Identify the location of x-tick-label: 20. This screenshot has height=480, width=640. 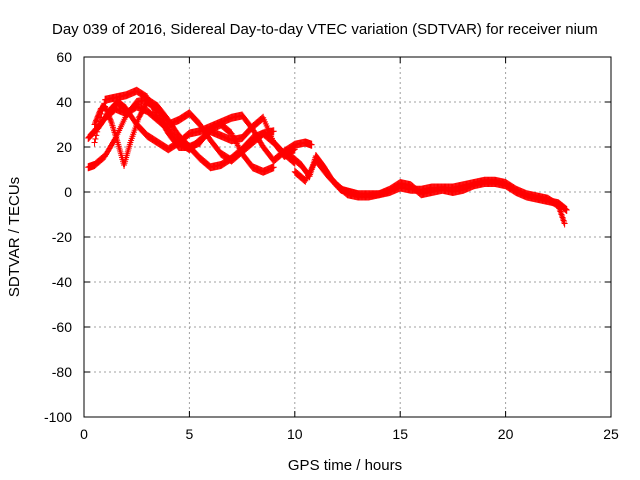
(506, 434).